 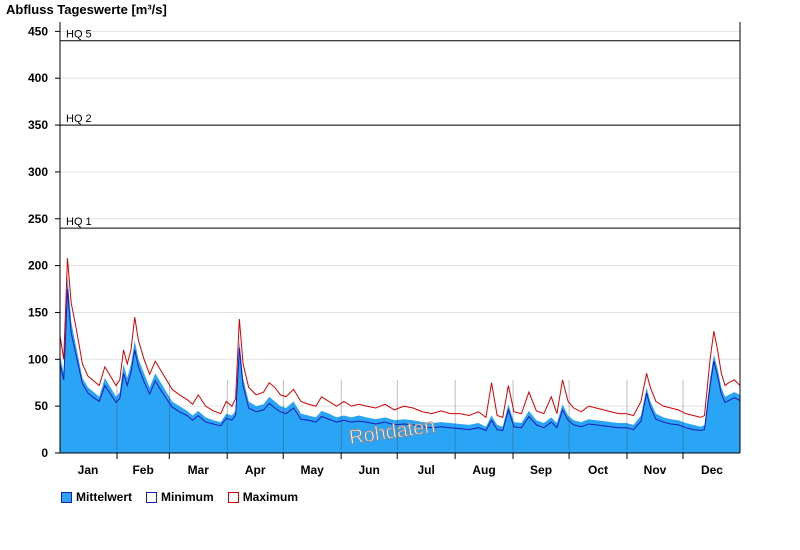 What do you see at coordinates (187, 497) in the screenshot?
I see `legend-label-minimum: Minimum` at bounding box center [187, 497].